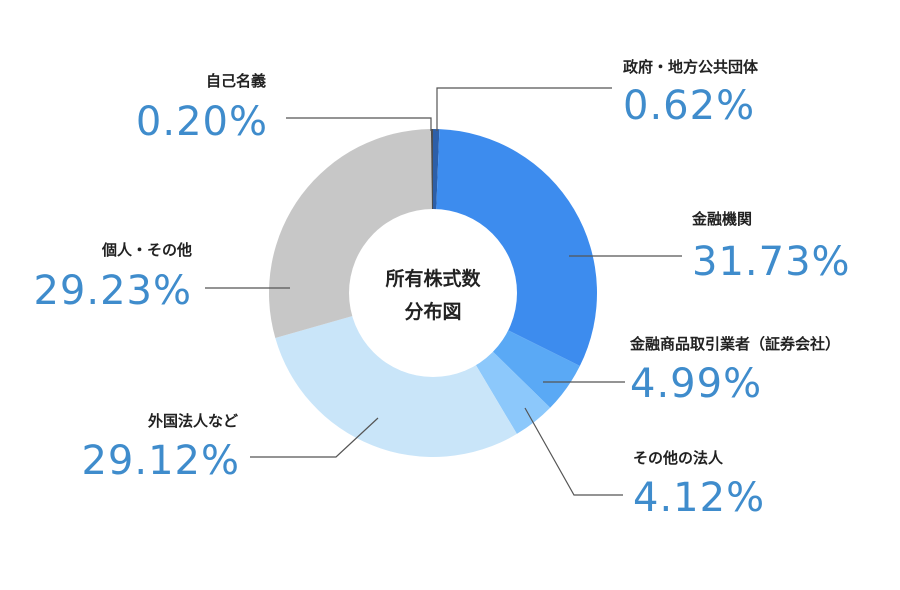 This screenshot has width=900, height=590. What do you see at coordinates (314, 437) in the screenshot?
I see `leader-line-foreign` at bounding box center [314, 437].